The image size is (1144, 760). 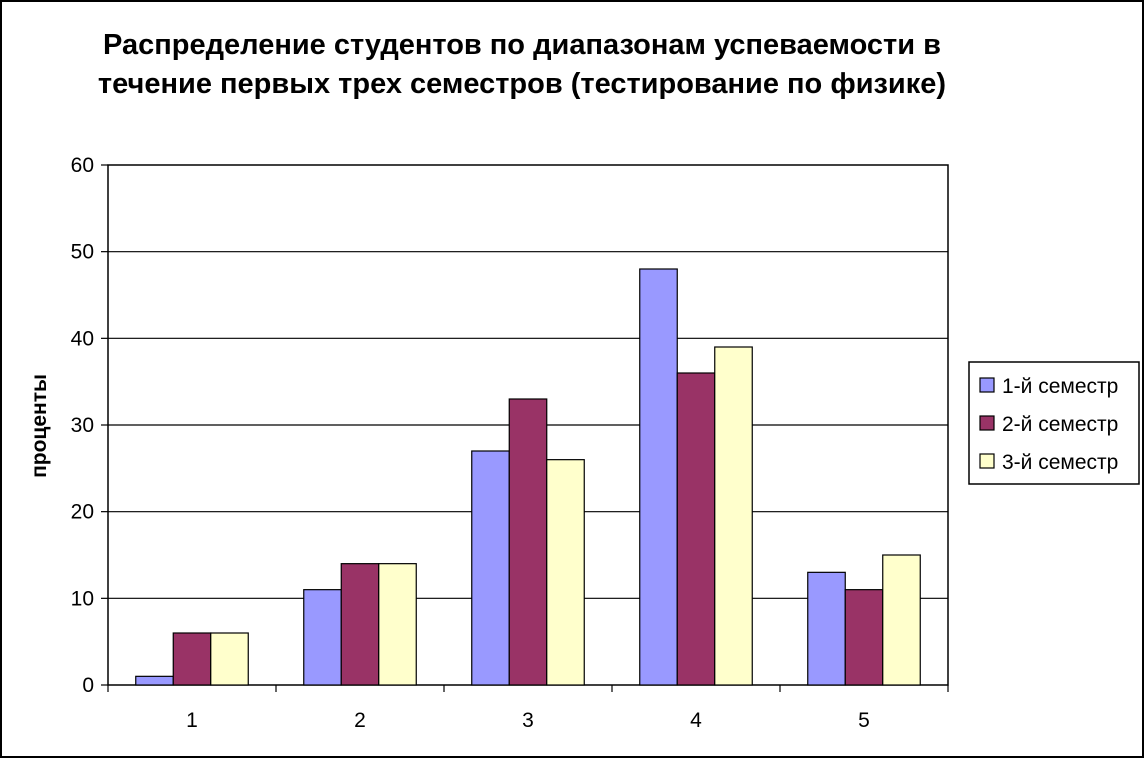 What do you see at coordinates (1060, 386) in the screenshot?
I see `legend-label: 1-й семестр` at bounding box center [1060, 386].